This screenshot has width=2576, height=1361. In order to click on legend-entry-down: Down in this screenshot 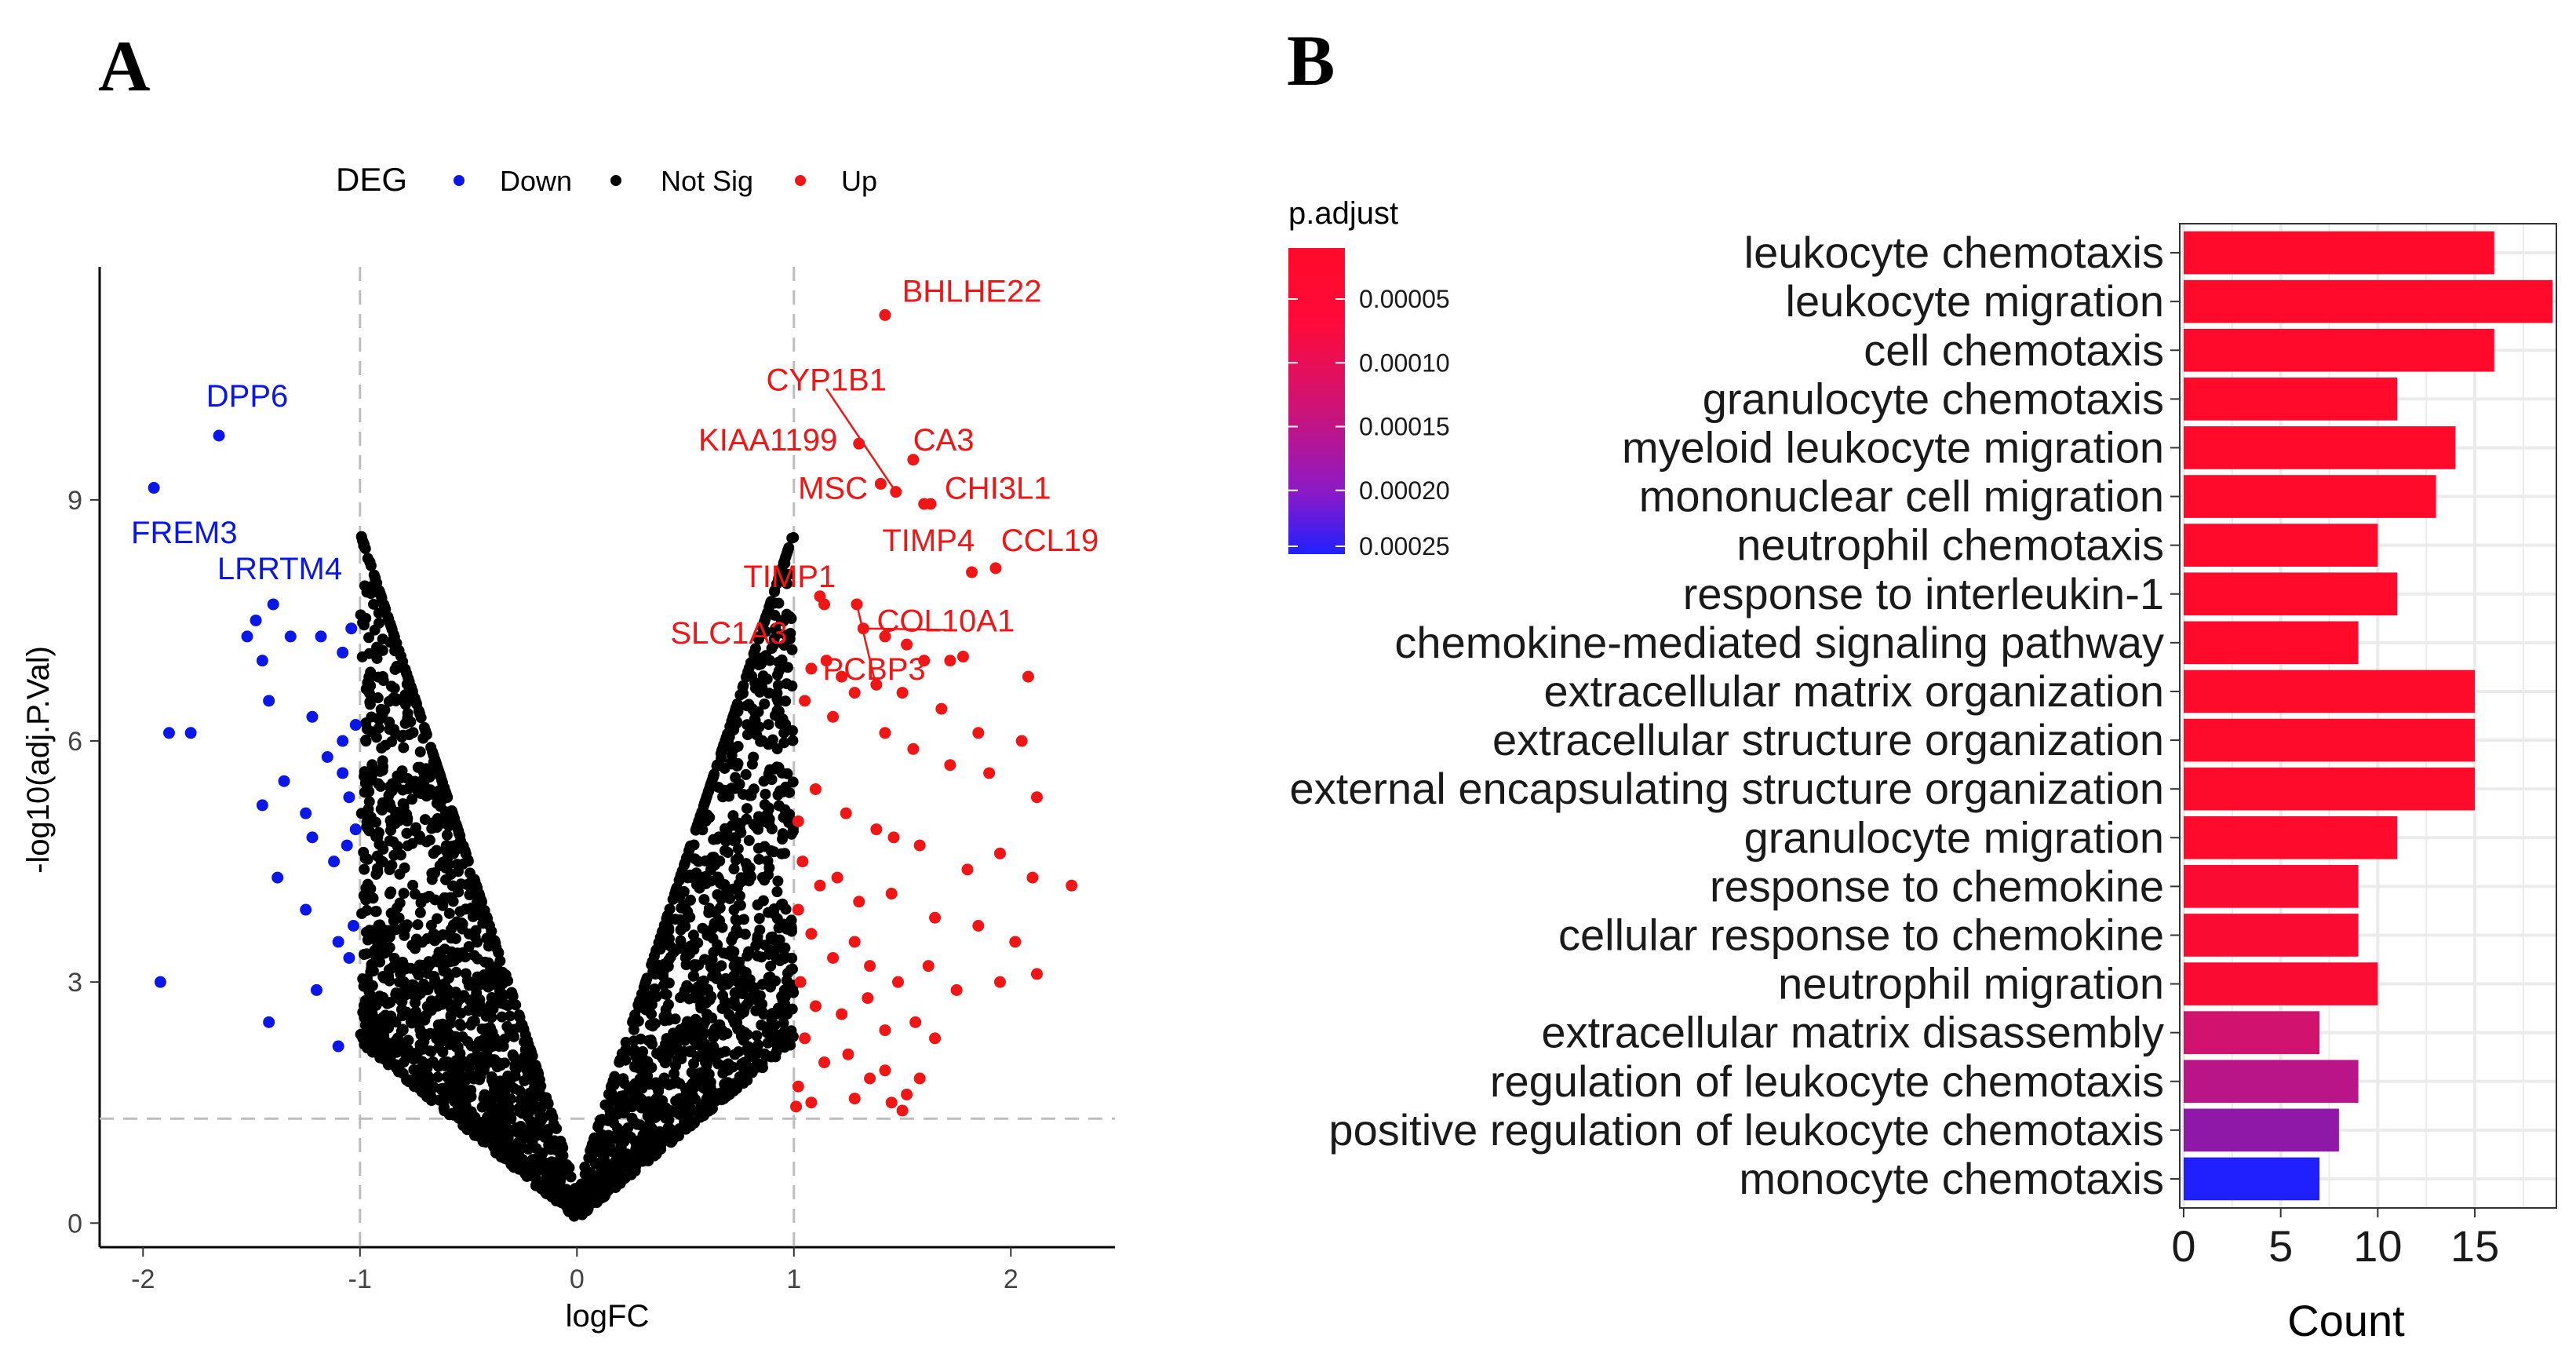, I will do `click(536, 181)`.